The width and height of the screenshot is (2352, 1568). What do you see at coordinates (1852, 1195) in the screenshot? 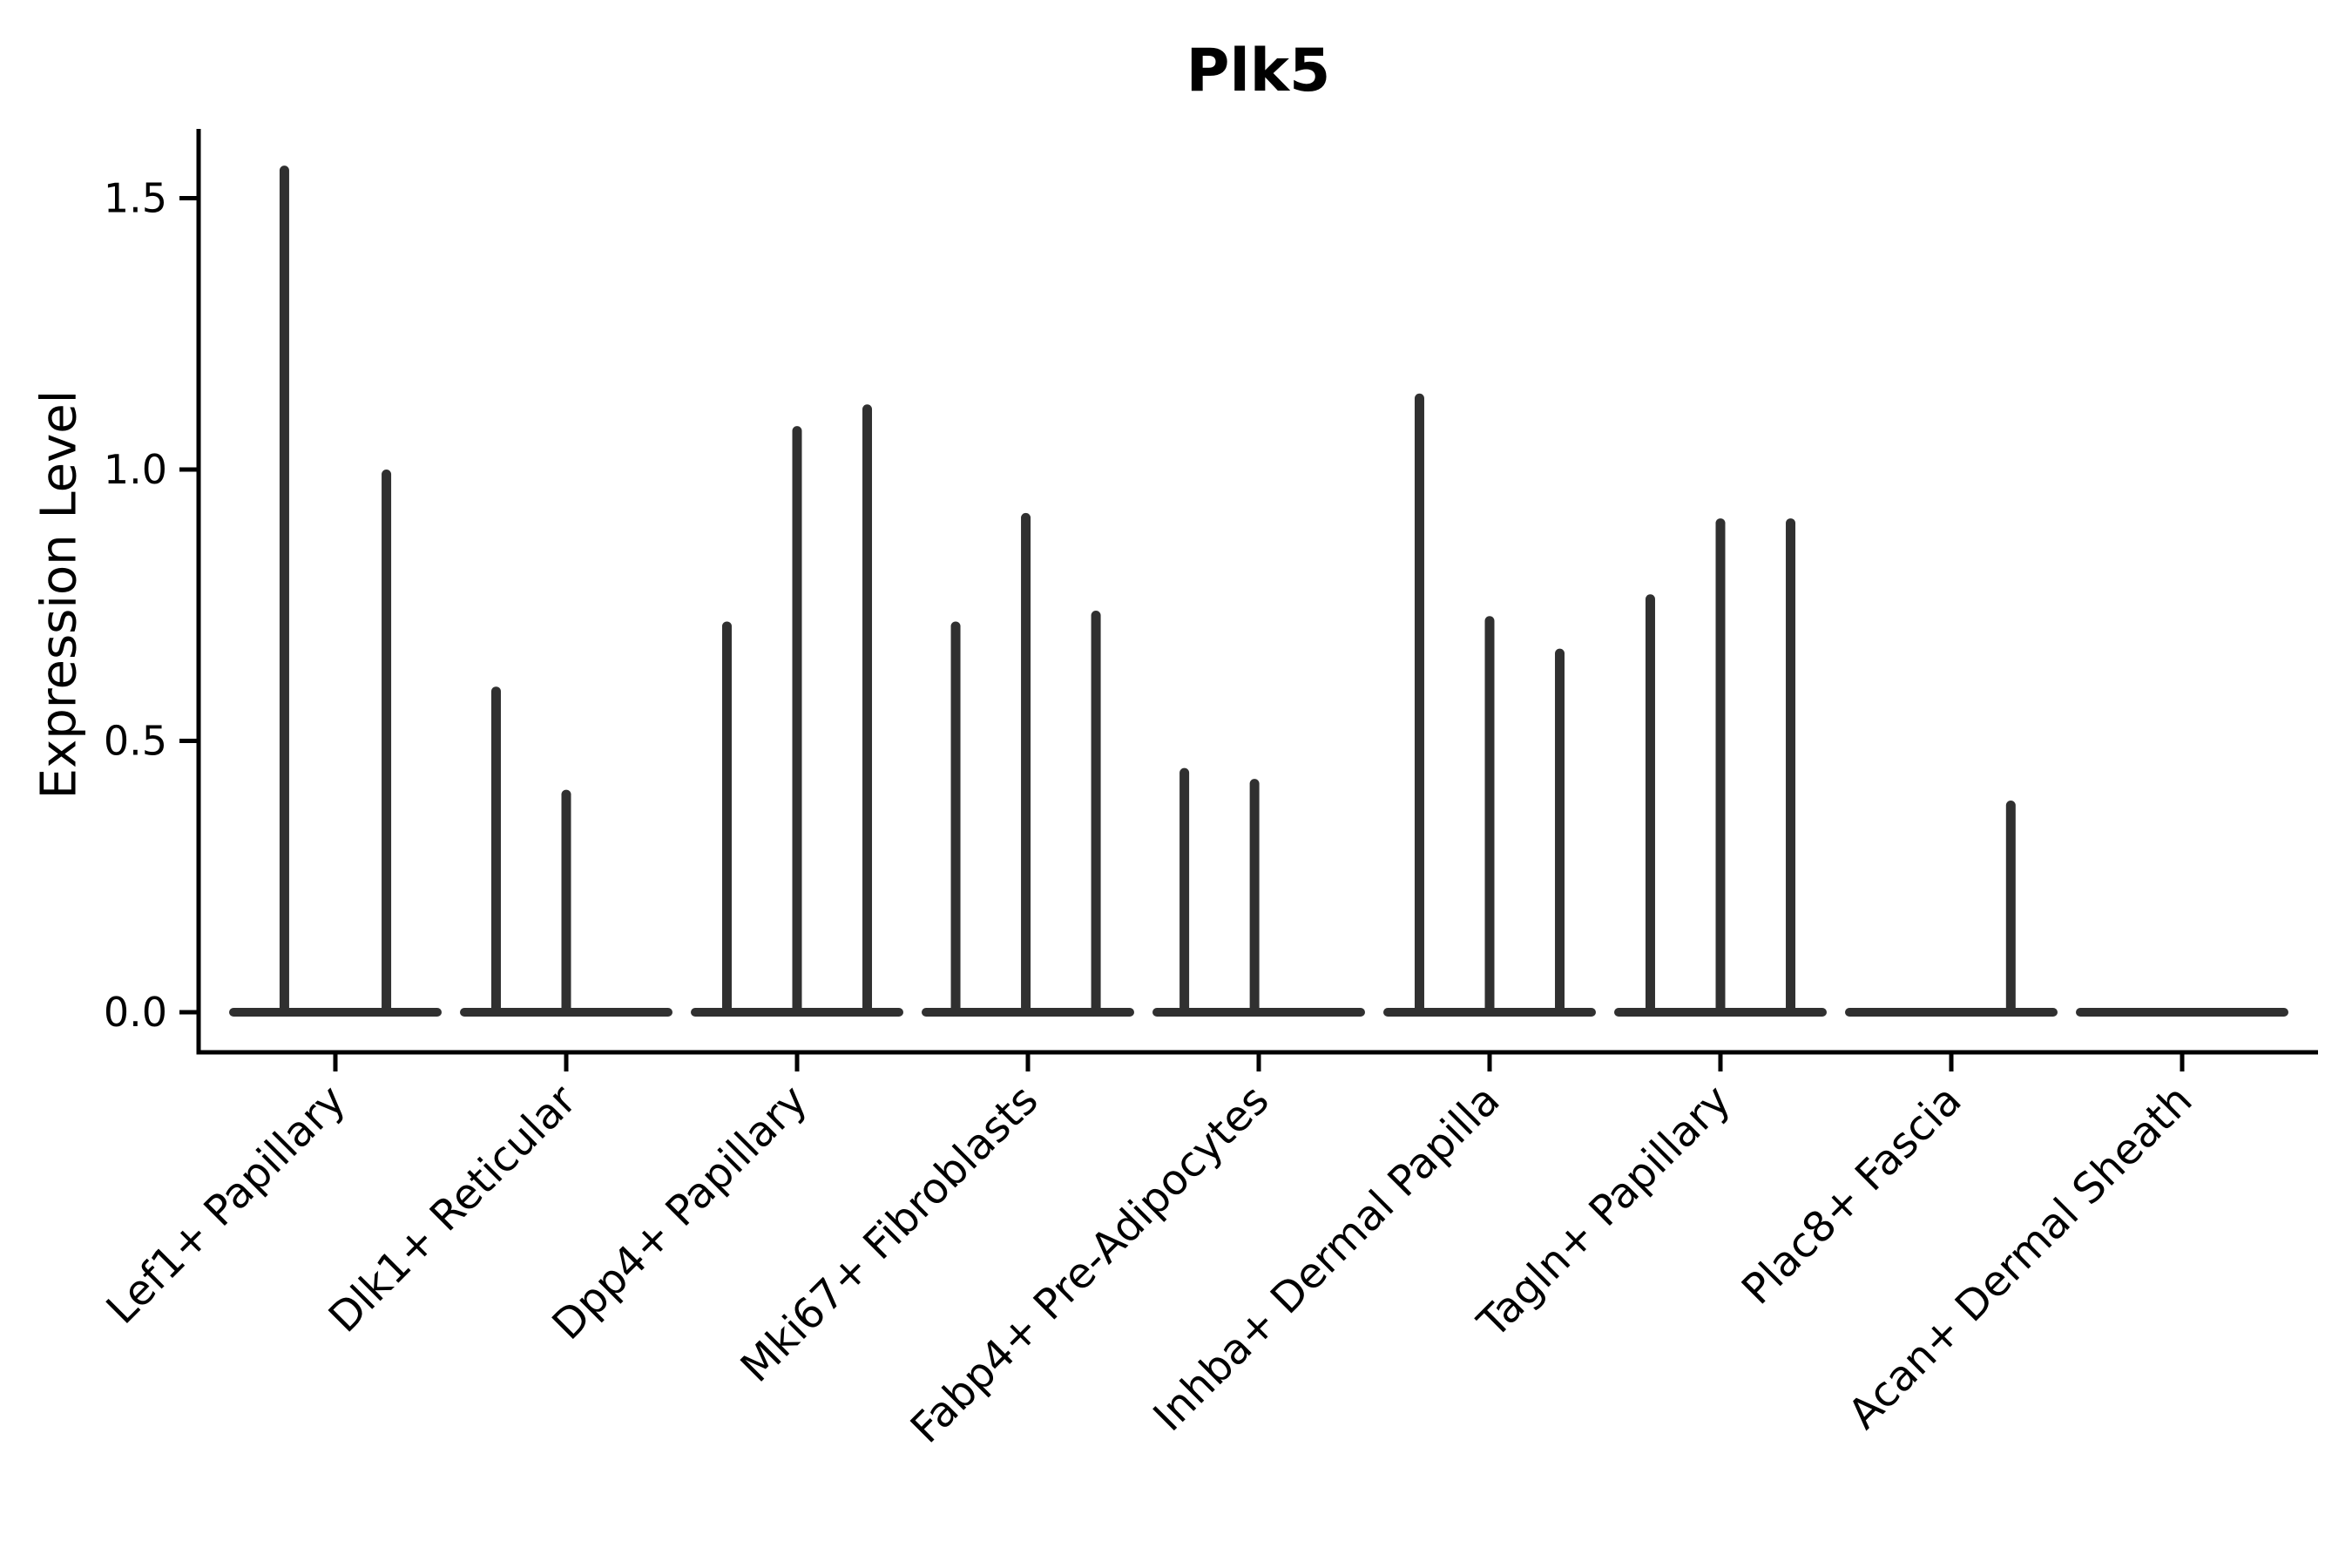
I see `x-tick-label: Plac8+ Fascia` at bounding box center [1852, 1195].